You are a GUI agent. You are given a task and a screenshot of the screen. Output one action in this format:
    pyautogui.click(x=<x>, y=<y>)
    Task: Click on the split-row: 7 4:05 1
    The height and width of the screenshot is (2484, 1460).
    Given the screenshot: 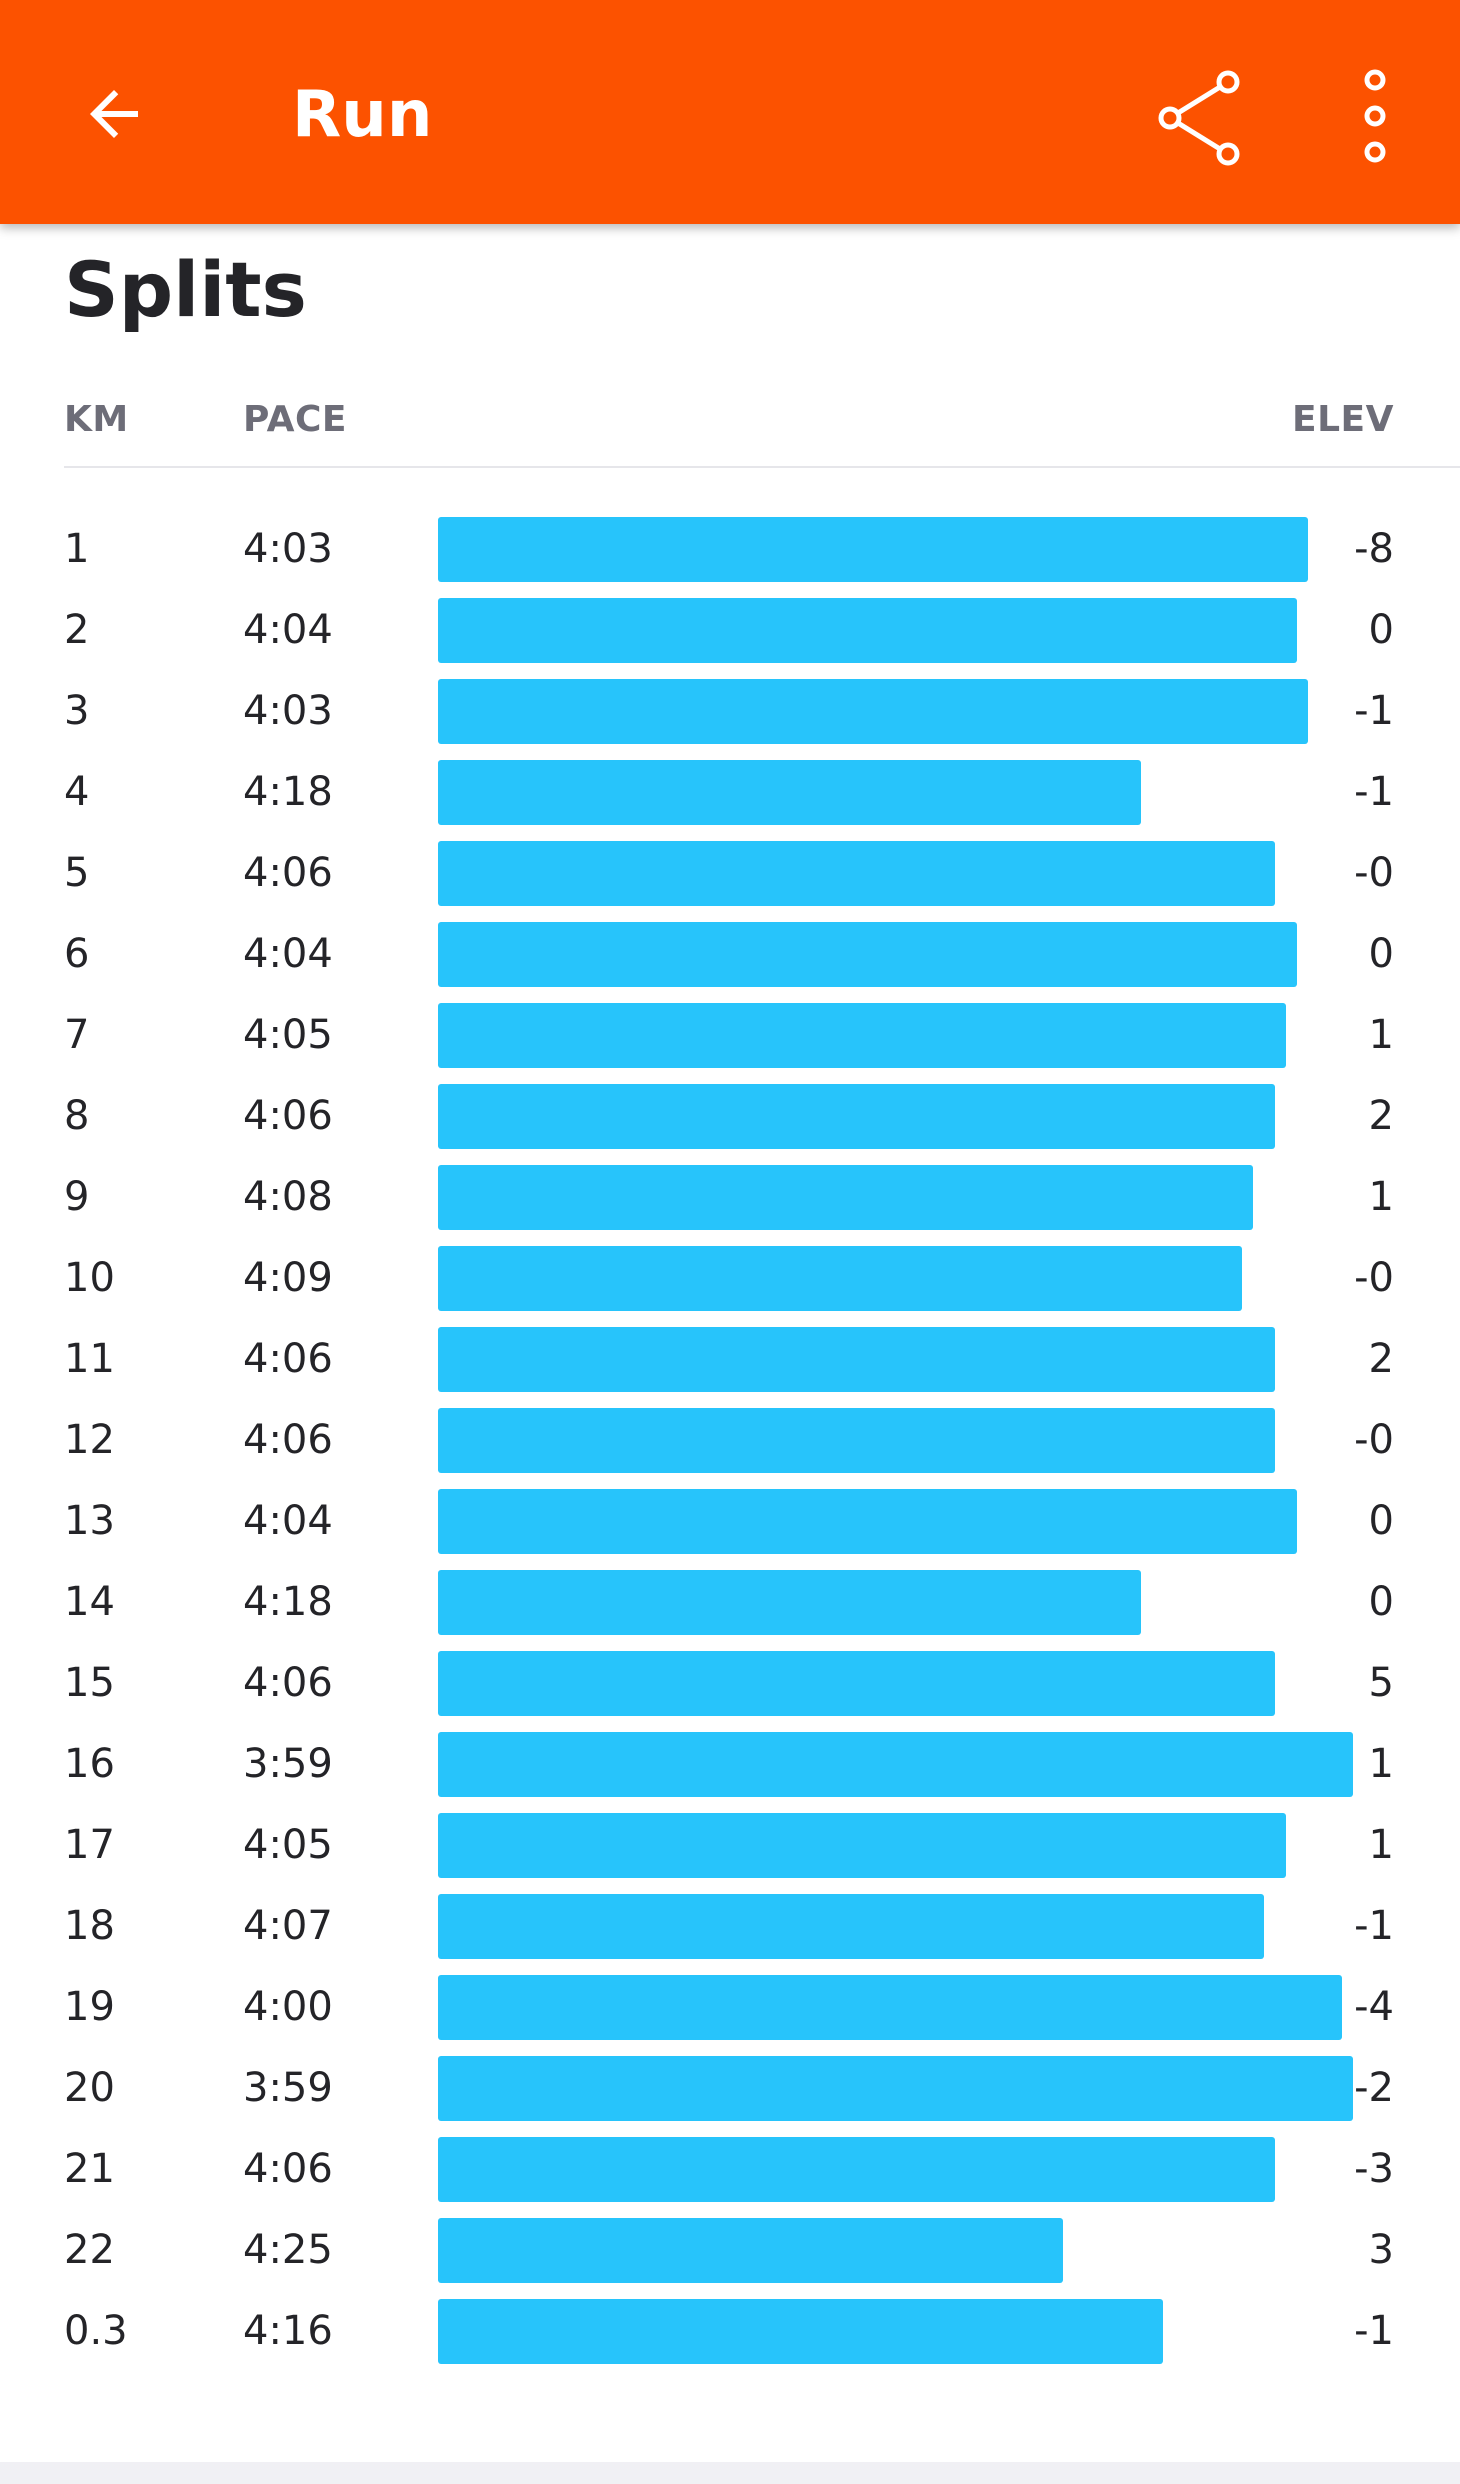 What is the action you would take?
    pyautogui.click(x=730, y=1035)
    